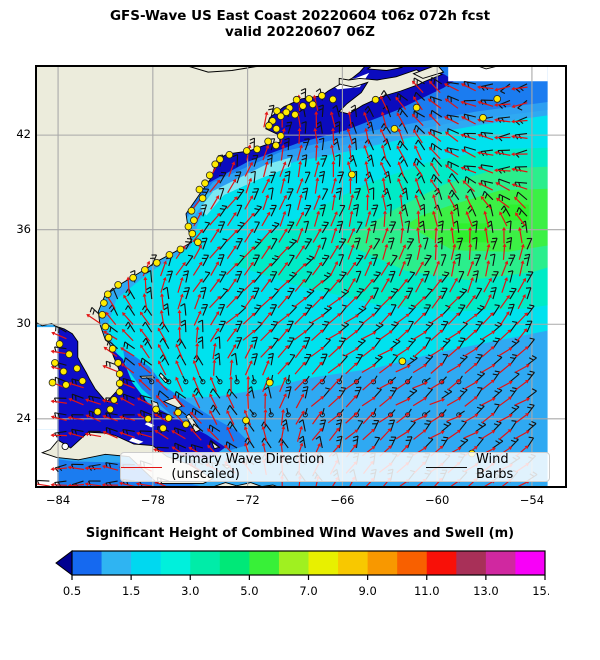 The image size is (600, 660). I want to click on land-cape-breton, so click(428, 72).